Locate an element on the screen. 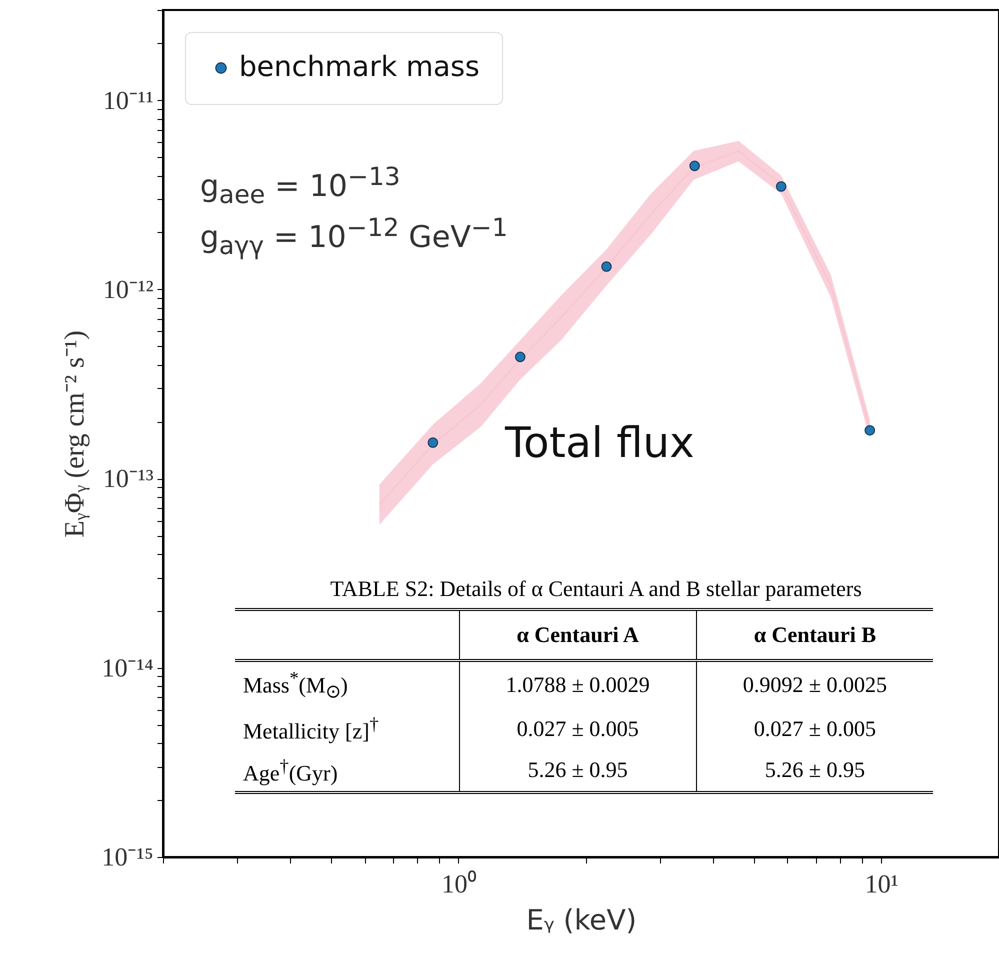  annotation: Age$^{†}$(Gyr) is located at coordinates (290, 771).